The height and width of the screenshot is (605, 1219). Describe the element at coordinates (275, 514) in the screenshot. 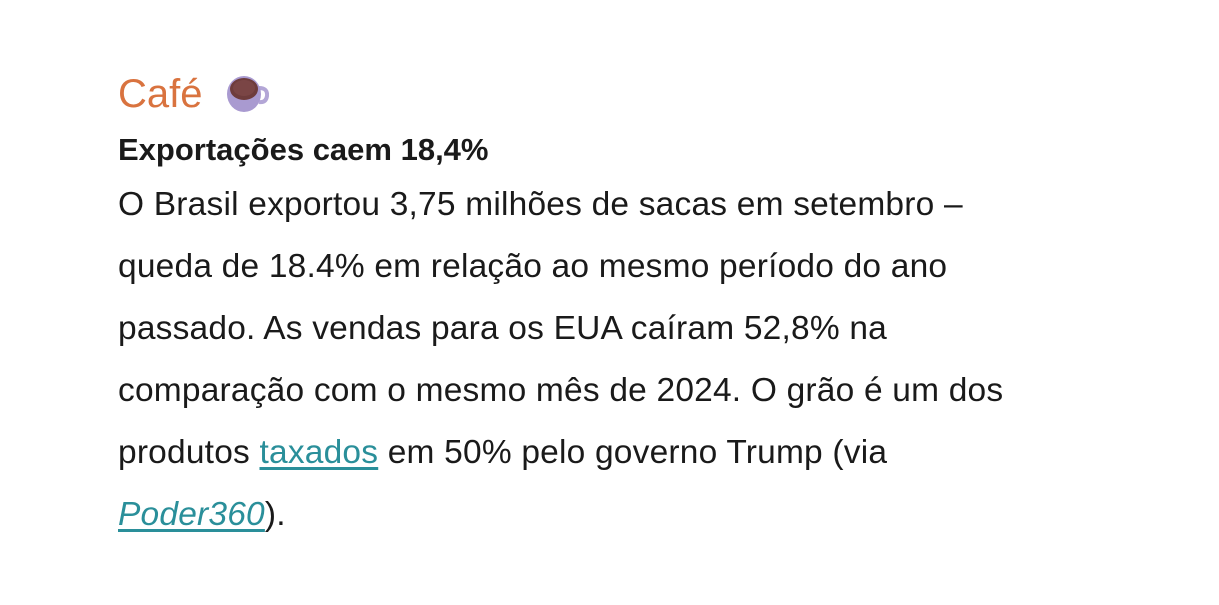

I see `body-text: ).` at that location.